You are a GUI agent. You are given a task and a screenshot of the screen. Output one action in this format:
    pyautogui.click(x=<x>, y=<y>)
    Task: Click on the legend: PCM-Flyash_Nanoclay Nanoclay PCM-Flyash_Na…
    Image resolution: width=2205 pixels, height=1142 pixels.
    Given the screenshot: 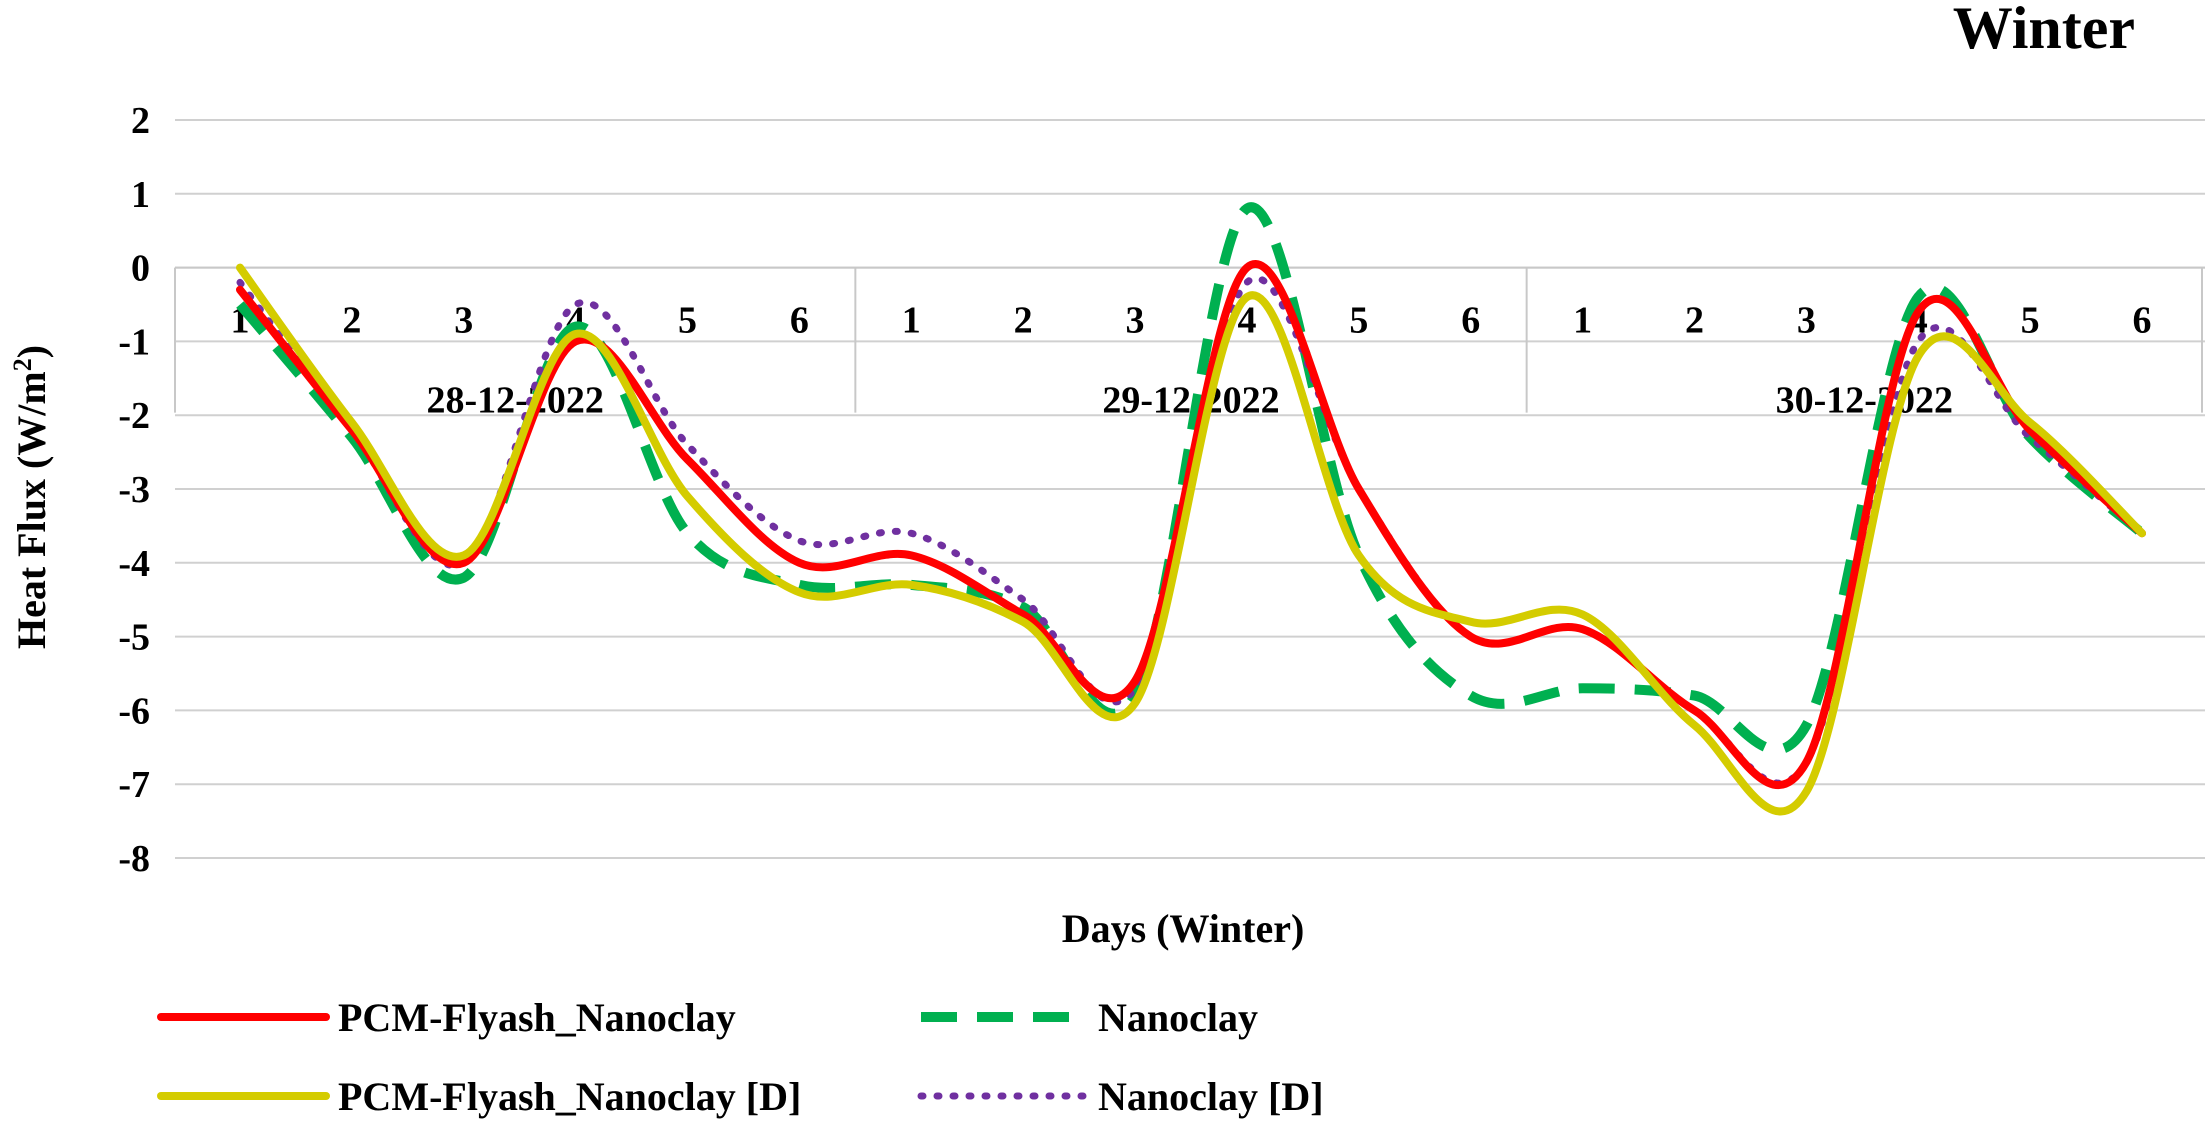 What is the action you would take?
    pyautogui.click(x=740, y=1057)
    